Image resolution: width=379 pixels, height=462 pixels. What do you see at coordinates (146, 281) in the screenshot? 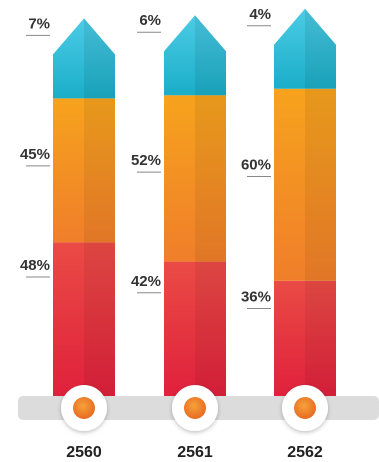
I see `data-label: 42%` at bounding box center [146, 281].